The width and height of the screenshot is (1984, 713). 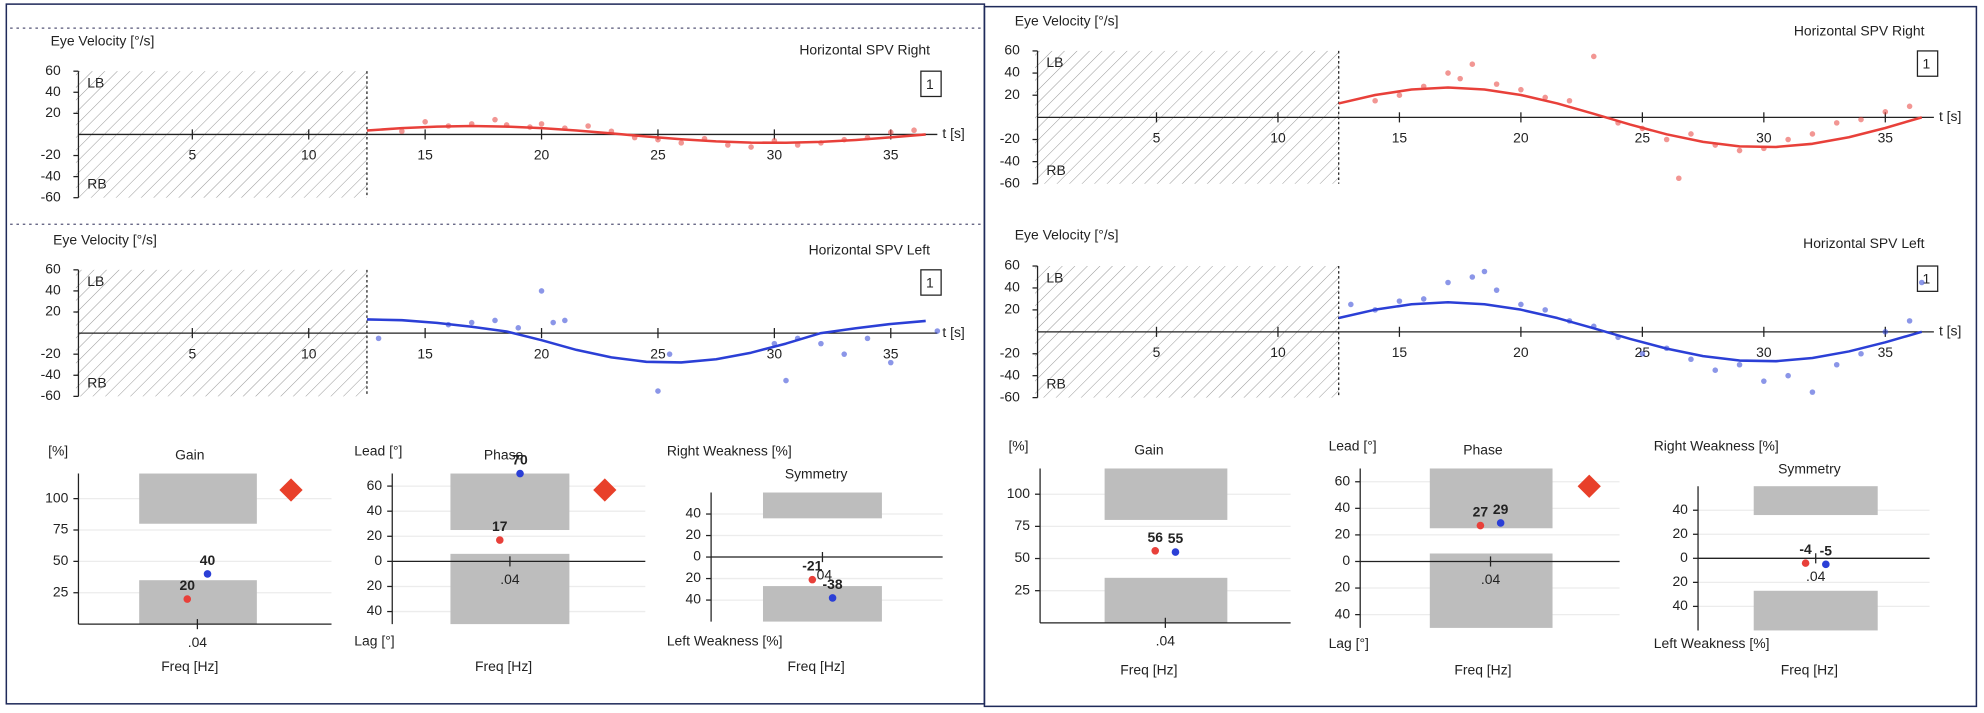 What do you see at coordinates (1886, 352) in the screenshot?
I see `x-tick-label: 35` at bounding box center [1886, 352].